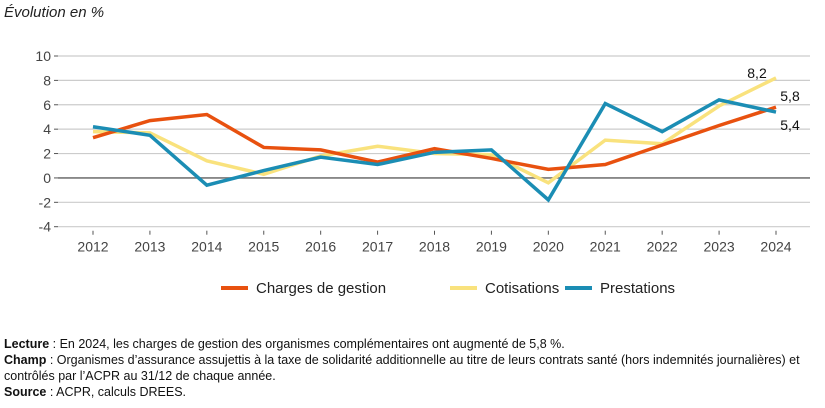 This screenshot has width=825, height=408. Describe the element at coordinates (92, 247) in the screenshot. I see `x-tick-label: 2012` at that location.